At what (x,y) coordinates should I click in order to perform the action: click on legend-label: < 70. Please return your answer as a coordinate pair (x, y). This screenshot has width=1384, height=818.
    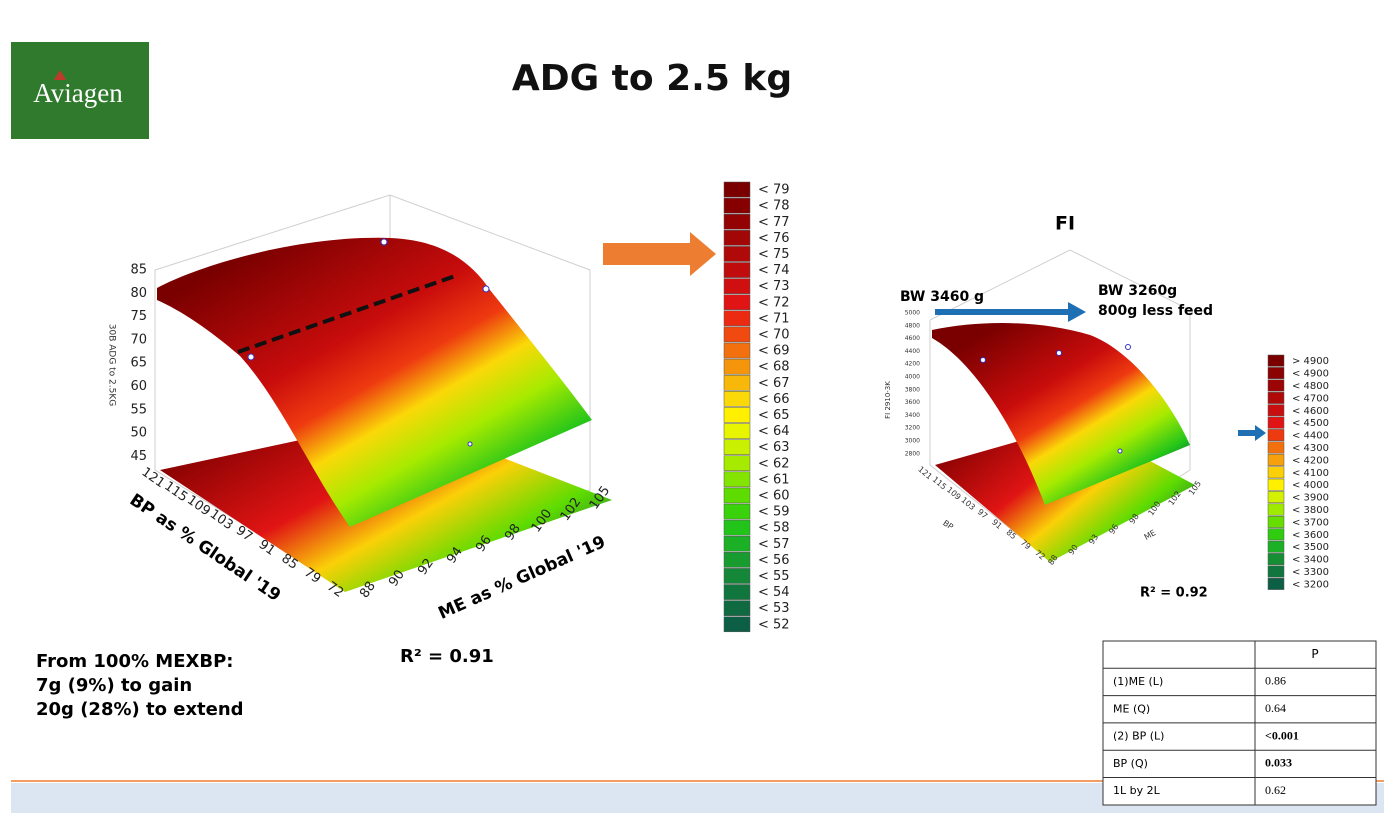
    Looking at the image, I should click on (774, 334).